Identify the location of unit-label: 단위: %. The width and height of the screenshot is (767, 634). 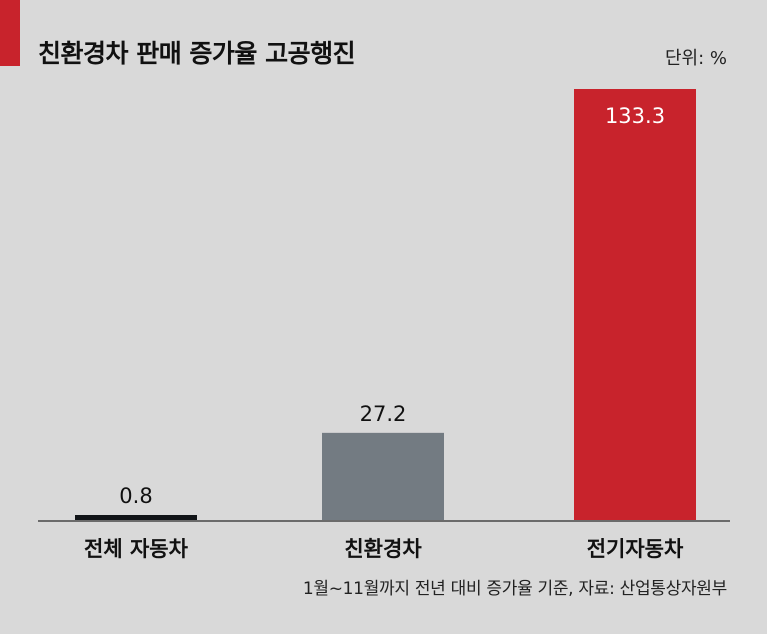
(695, 58).